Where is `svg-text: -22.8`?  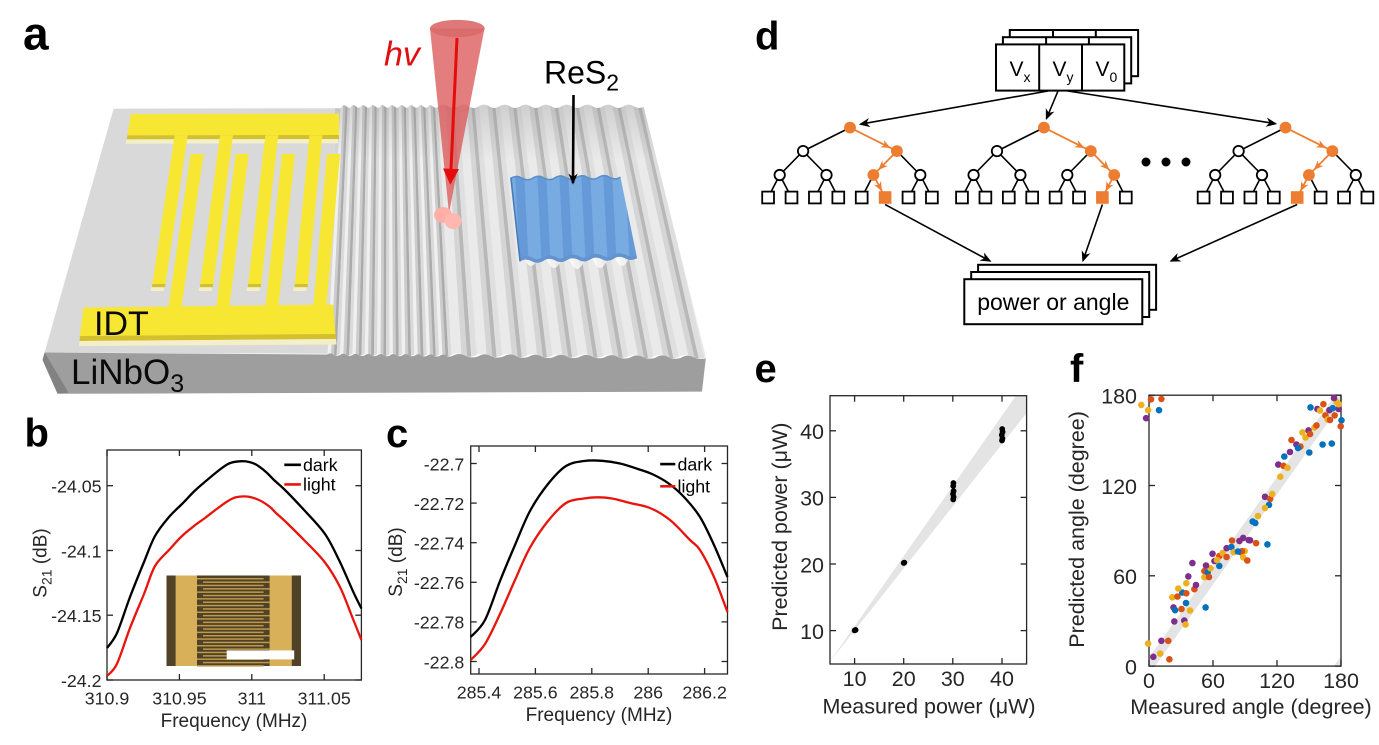
svg-text: -22.8 is located at coordinates (444, 662).